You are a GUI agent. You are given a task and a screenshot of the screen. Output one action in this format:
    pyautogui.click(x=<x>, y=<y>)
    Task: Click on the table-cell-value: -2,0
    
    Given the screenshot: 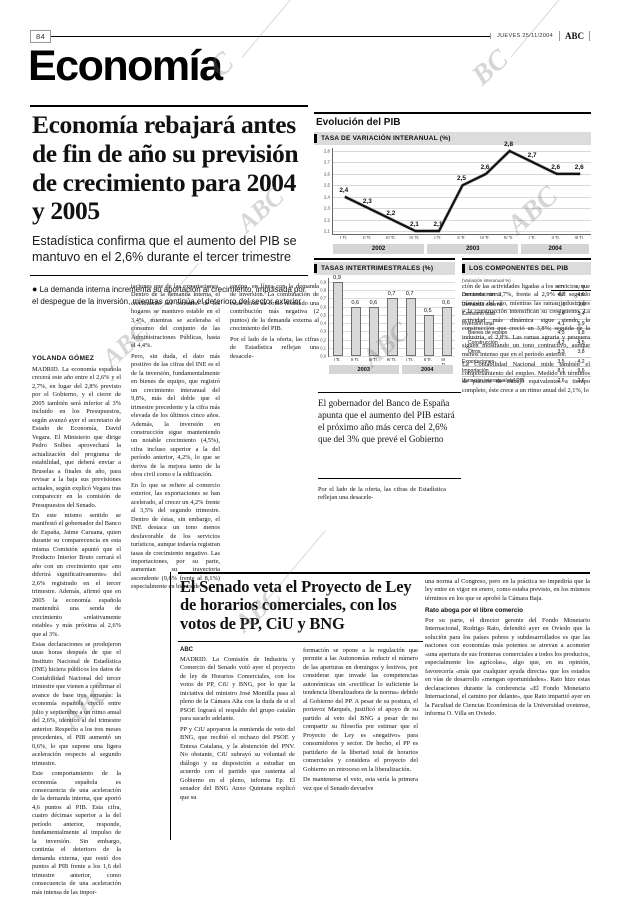 What is the action you would take?
    pyautogui.click(x=581, y=305)
    